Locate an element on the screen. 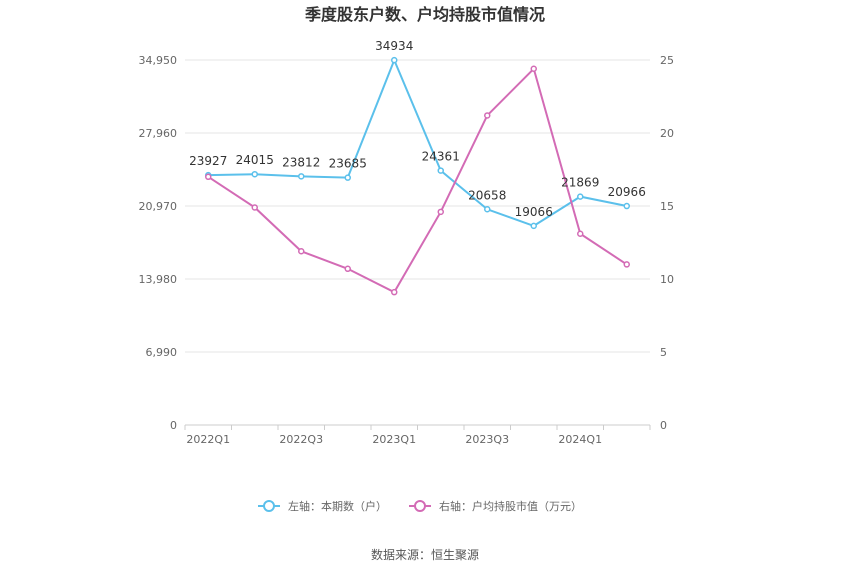 The height and width of the screenshot is (575, 850). x-axis-tick-label: 2023Q3 is located at coordinates (487, 439).